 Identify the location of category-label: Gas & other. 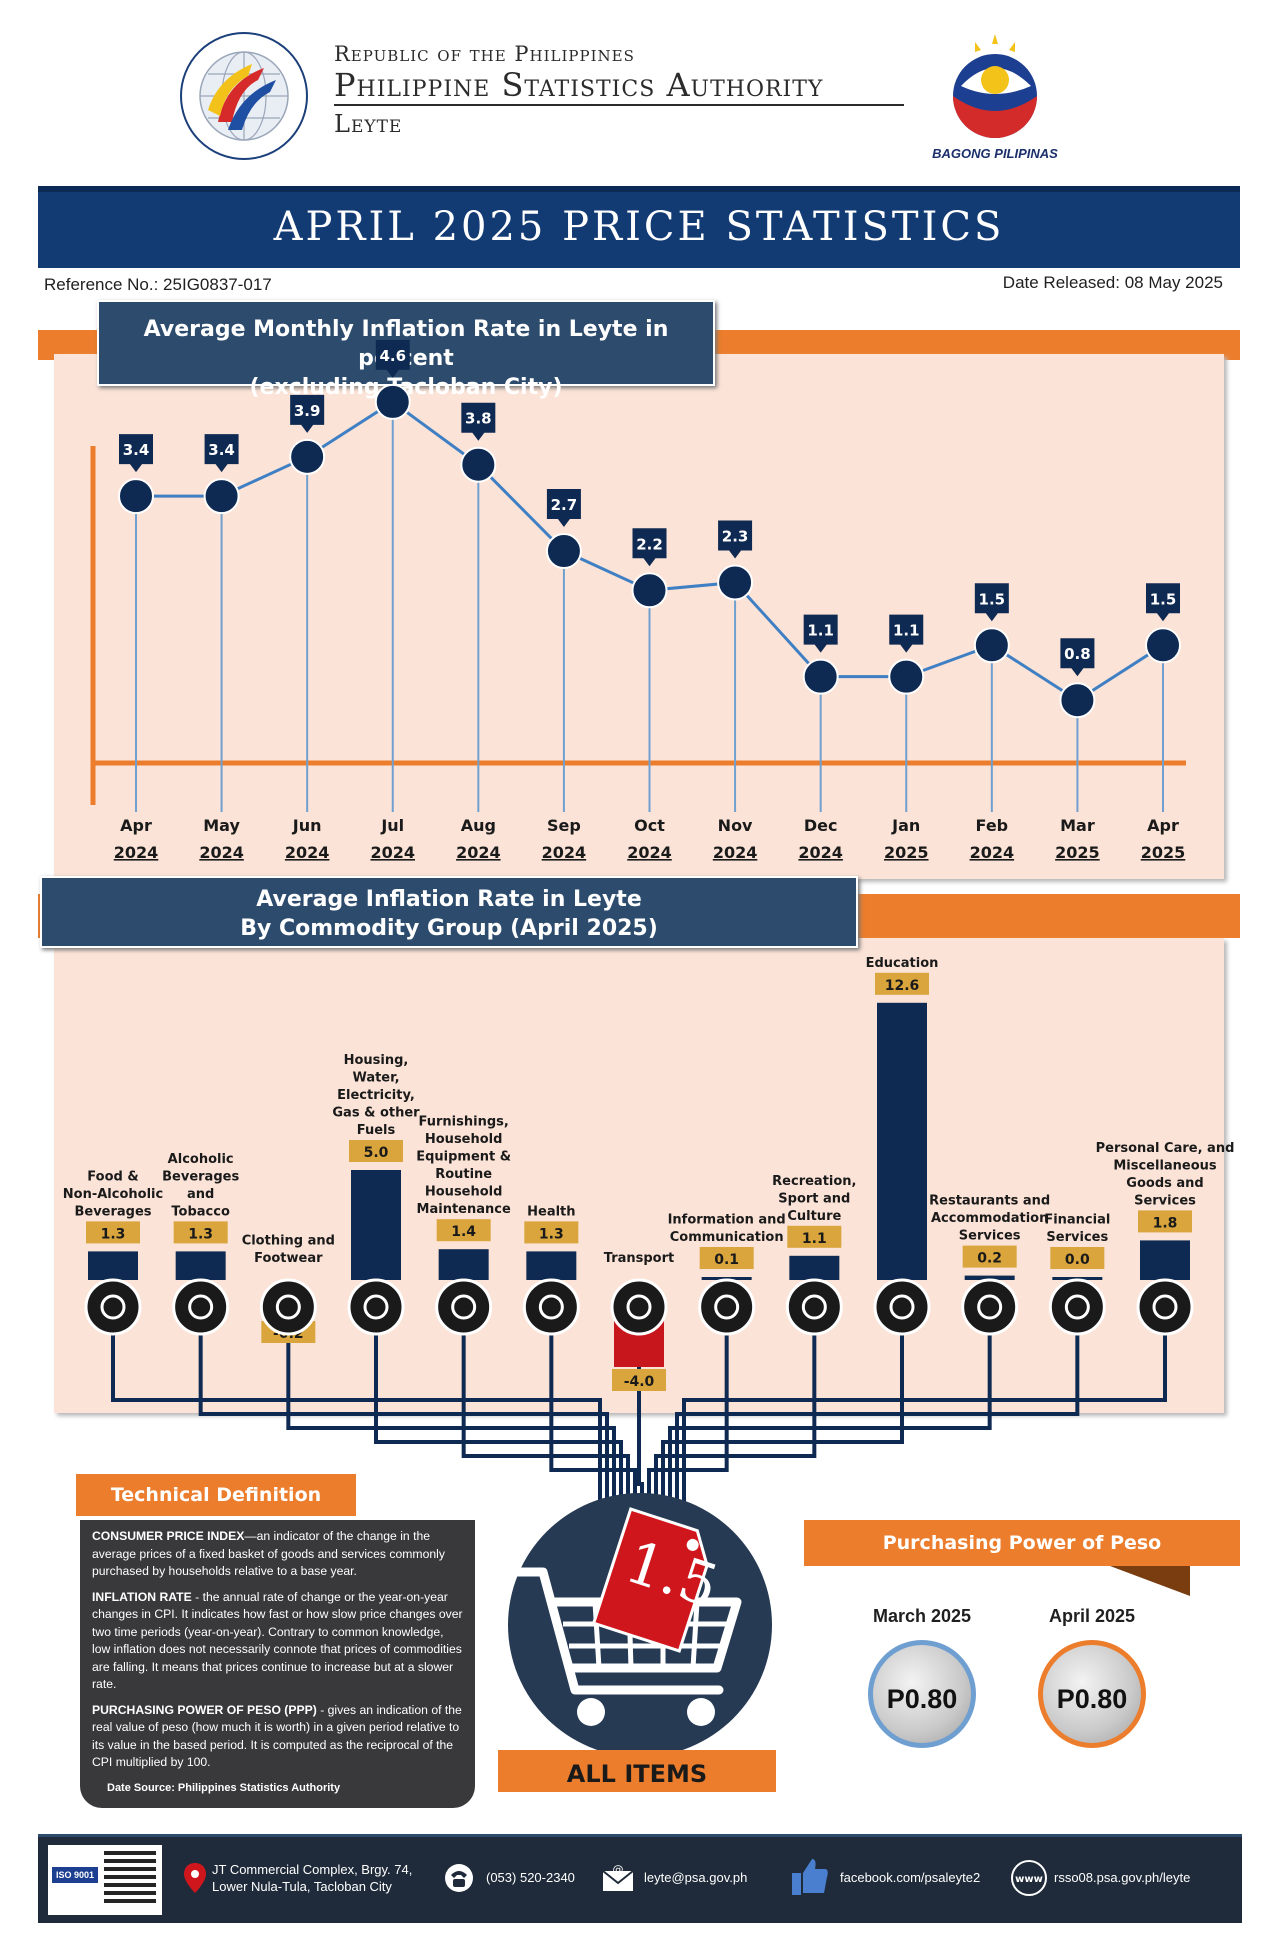
(376, 1113).